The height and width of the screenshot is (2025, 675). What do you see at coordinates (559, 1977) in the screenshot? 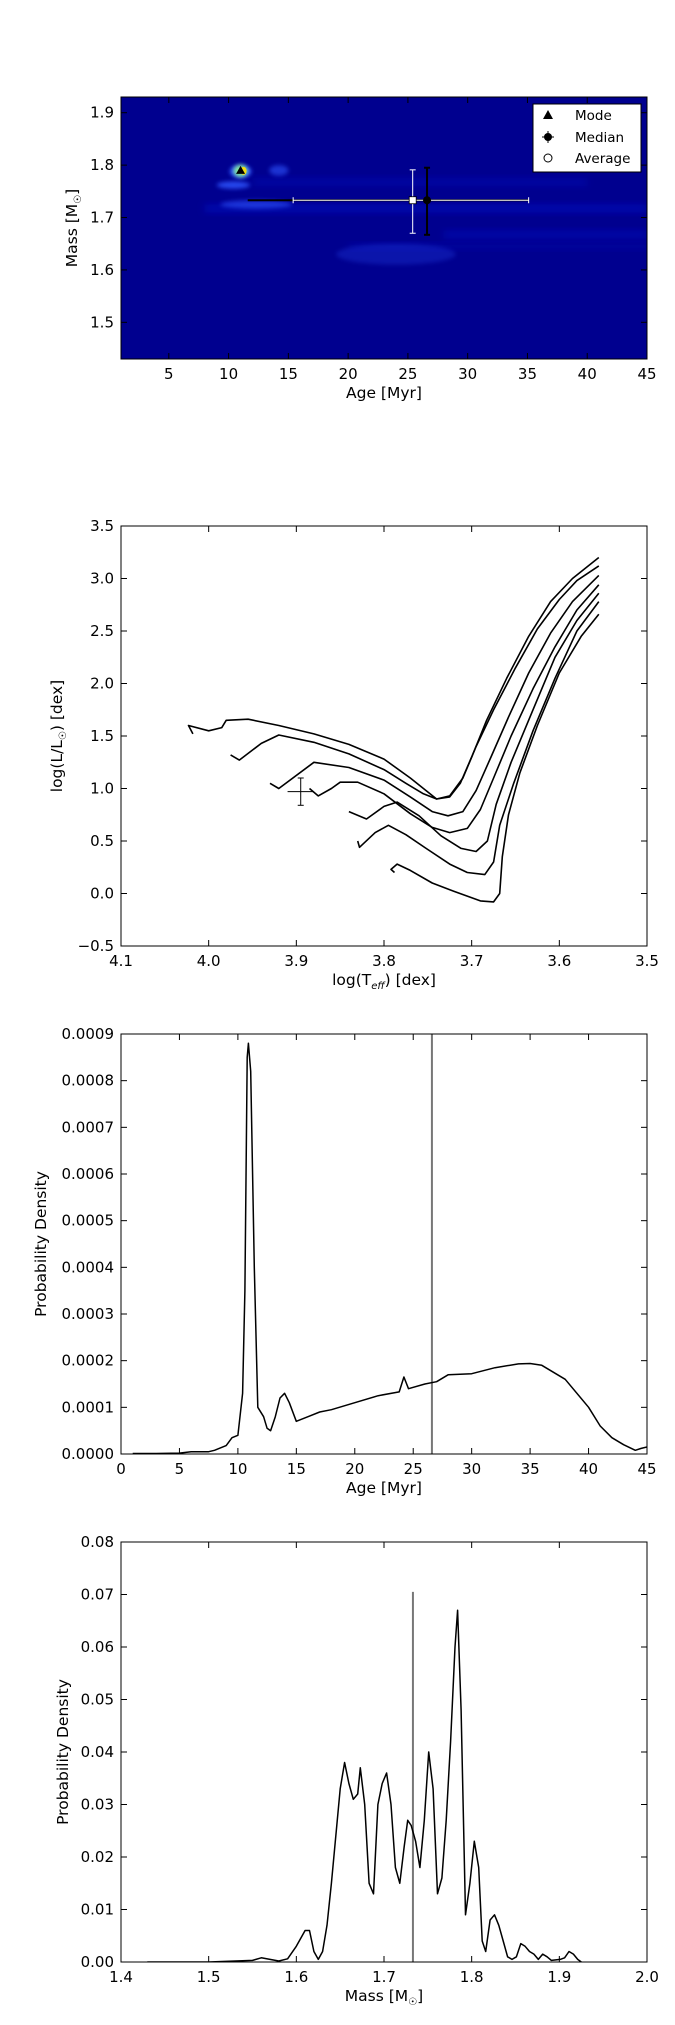
I see `x-tick-label: 1.9` at bounding box center [559, 1977].